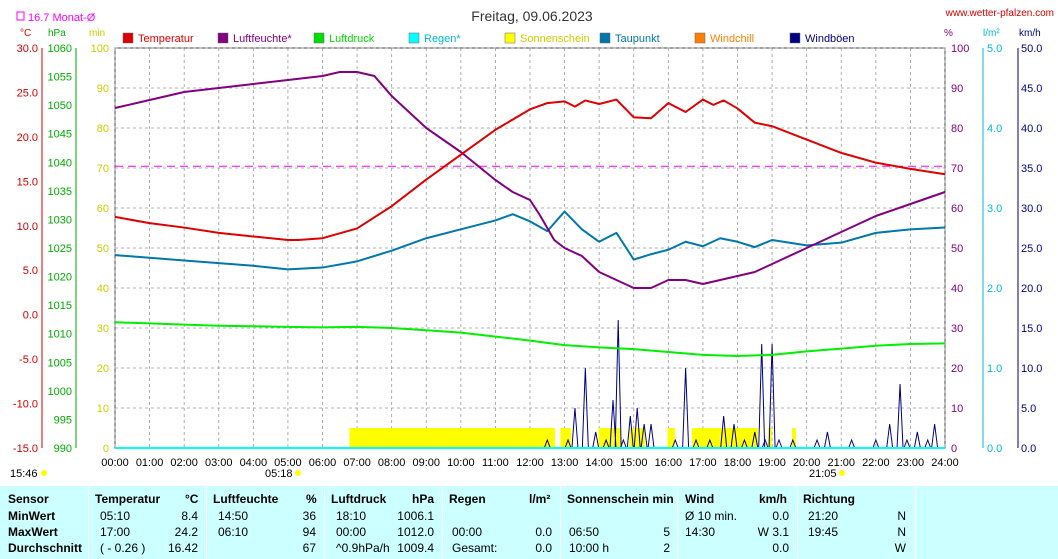  I want to click on x-tick-label: 23:00, so click(911, 463).